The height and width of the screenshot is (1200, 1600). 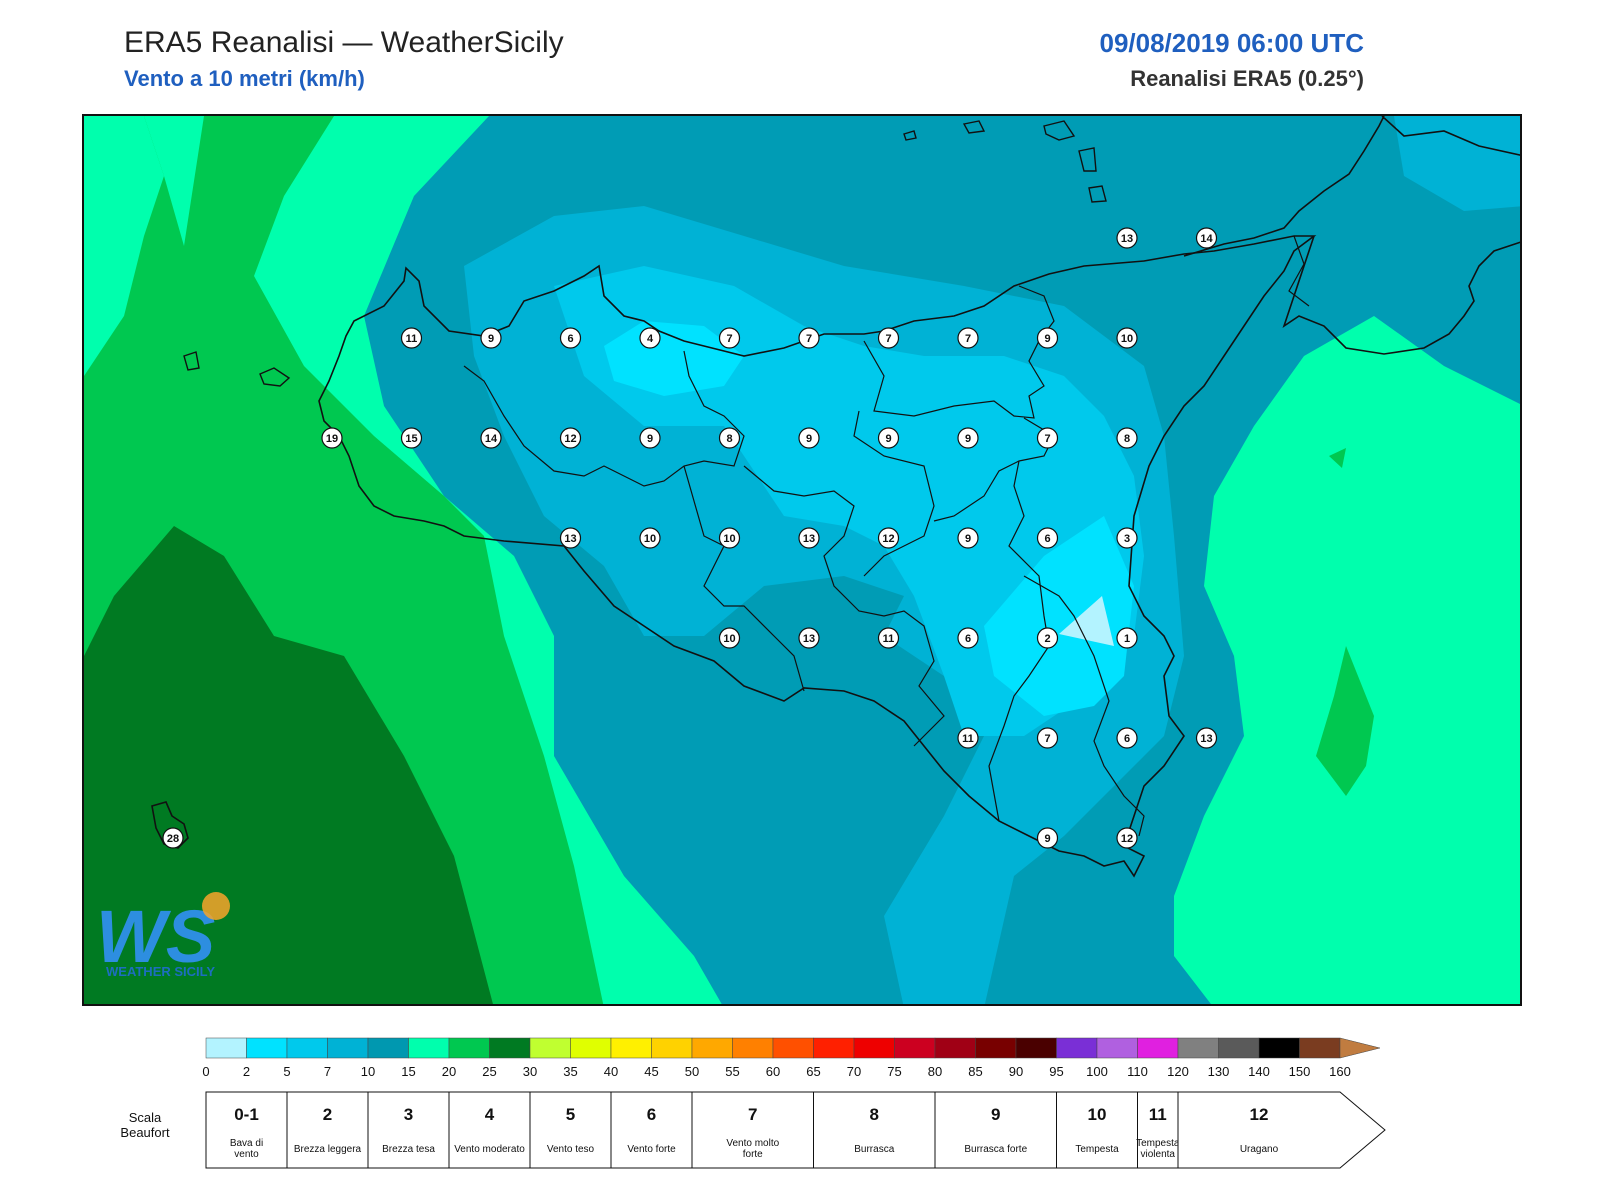 I want to click on beaufort-number: 3, so click(x=408, y=1114).